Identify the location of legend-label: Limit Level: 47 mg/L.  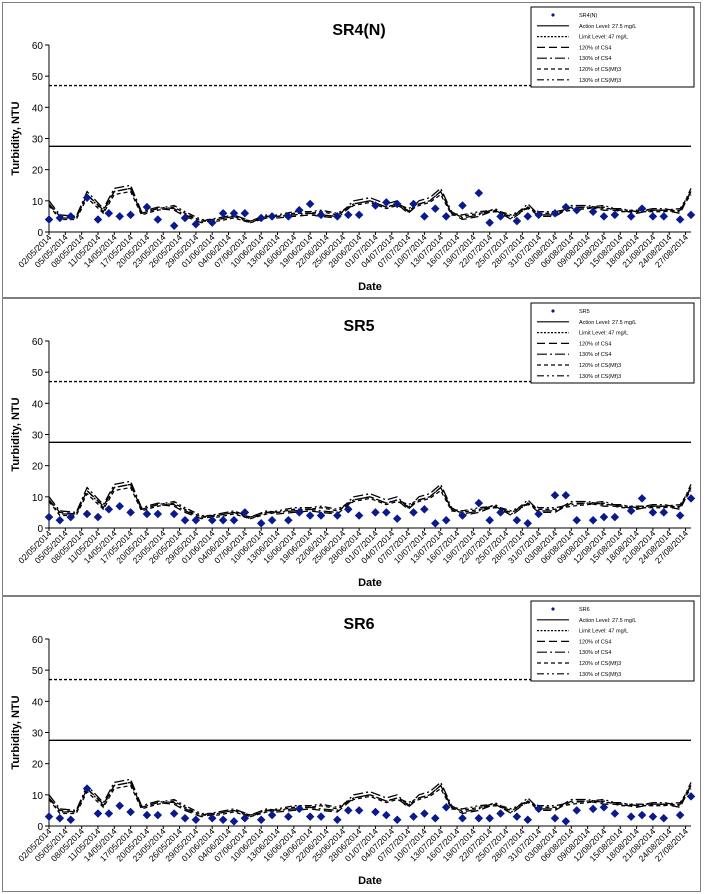
(603, 632).